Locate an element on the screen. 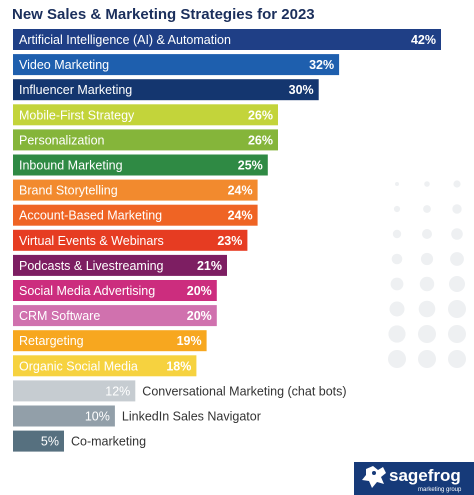 This screenshot has height=495, width=474. value-label: 18% is located at coordinates (178, 366).